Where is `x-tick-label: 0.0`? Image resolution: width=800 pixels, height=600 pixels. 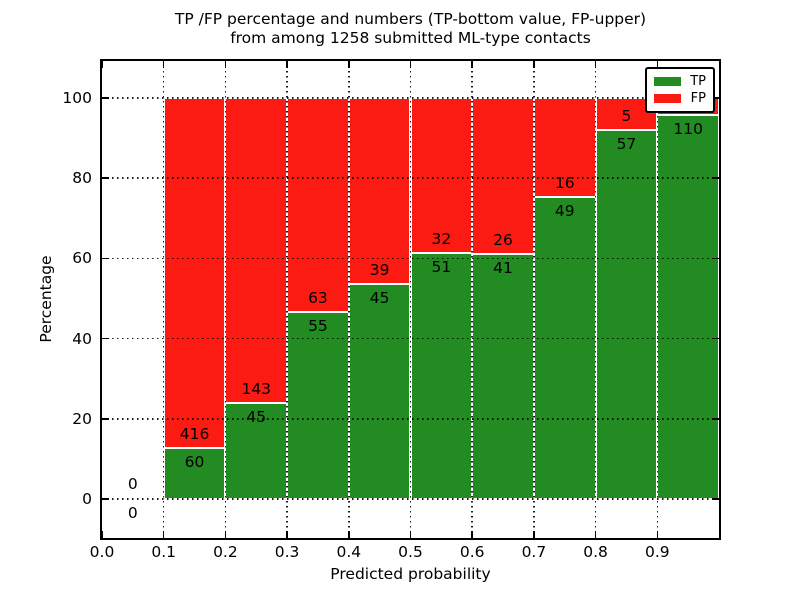 x-tick-label: 0.0 is located at coordinates (102, 552).